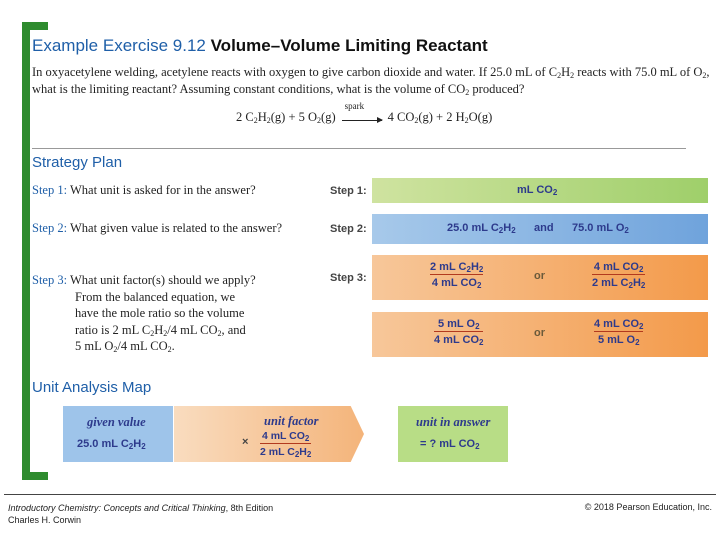 This screenshot has height=540, width=720. I want to click on slide-bracket-bottom, so click(35, 476).